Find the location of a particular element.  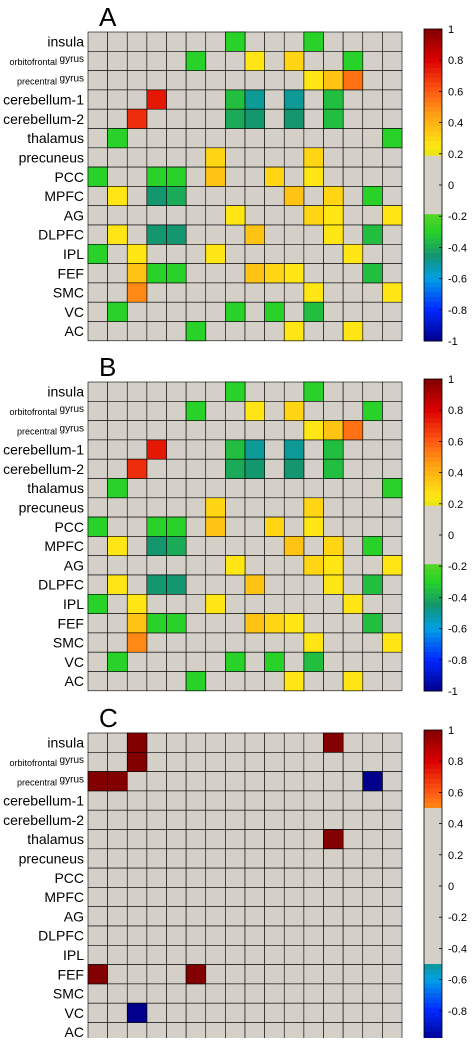

row-label: precuneus is located at coordinates (51, 858).